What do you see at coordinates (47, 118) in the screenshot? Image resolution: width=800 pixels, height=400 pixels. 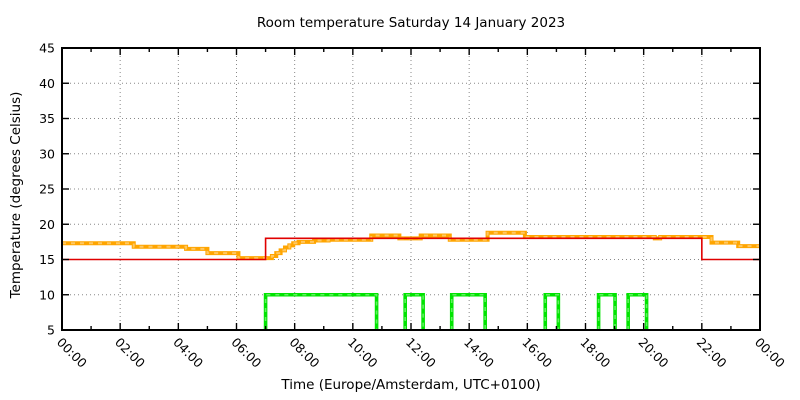 I see `y-tick-label: 35` at bounding box center [47, 118].